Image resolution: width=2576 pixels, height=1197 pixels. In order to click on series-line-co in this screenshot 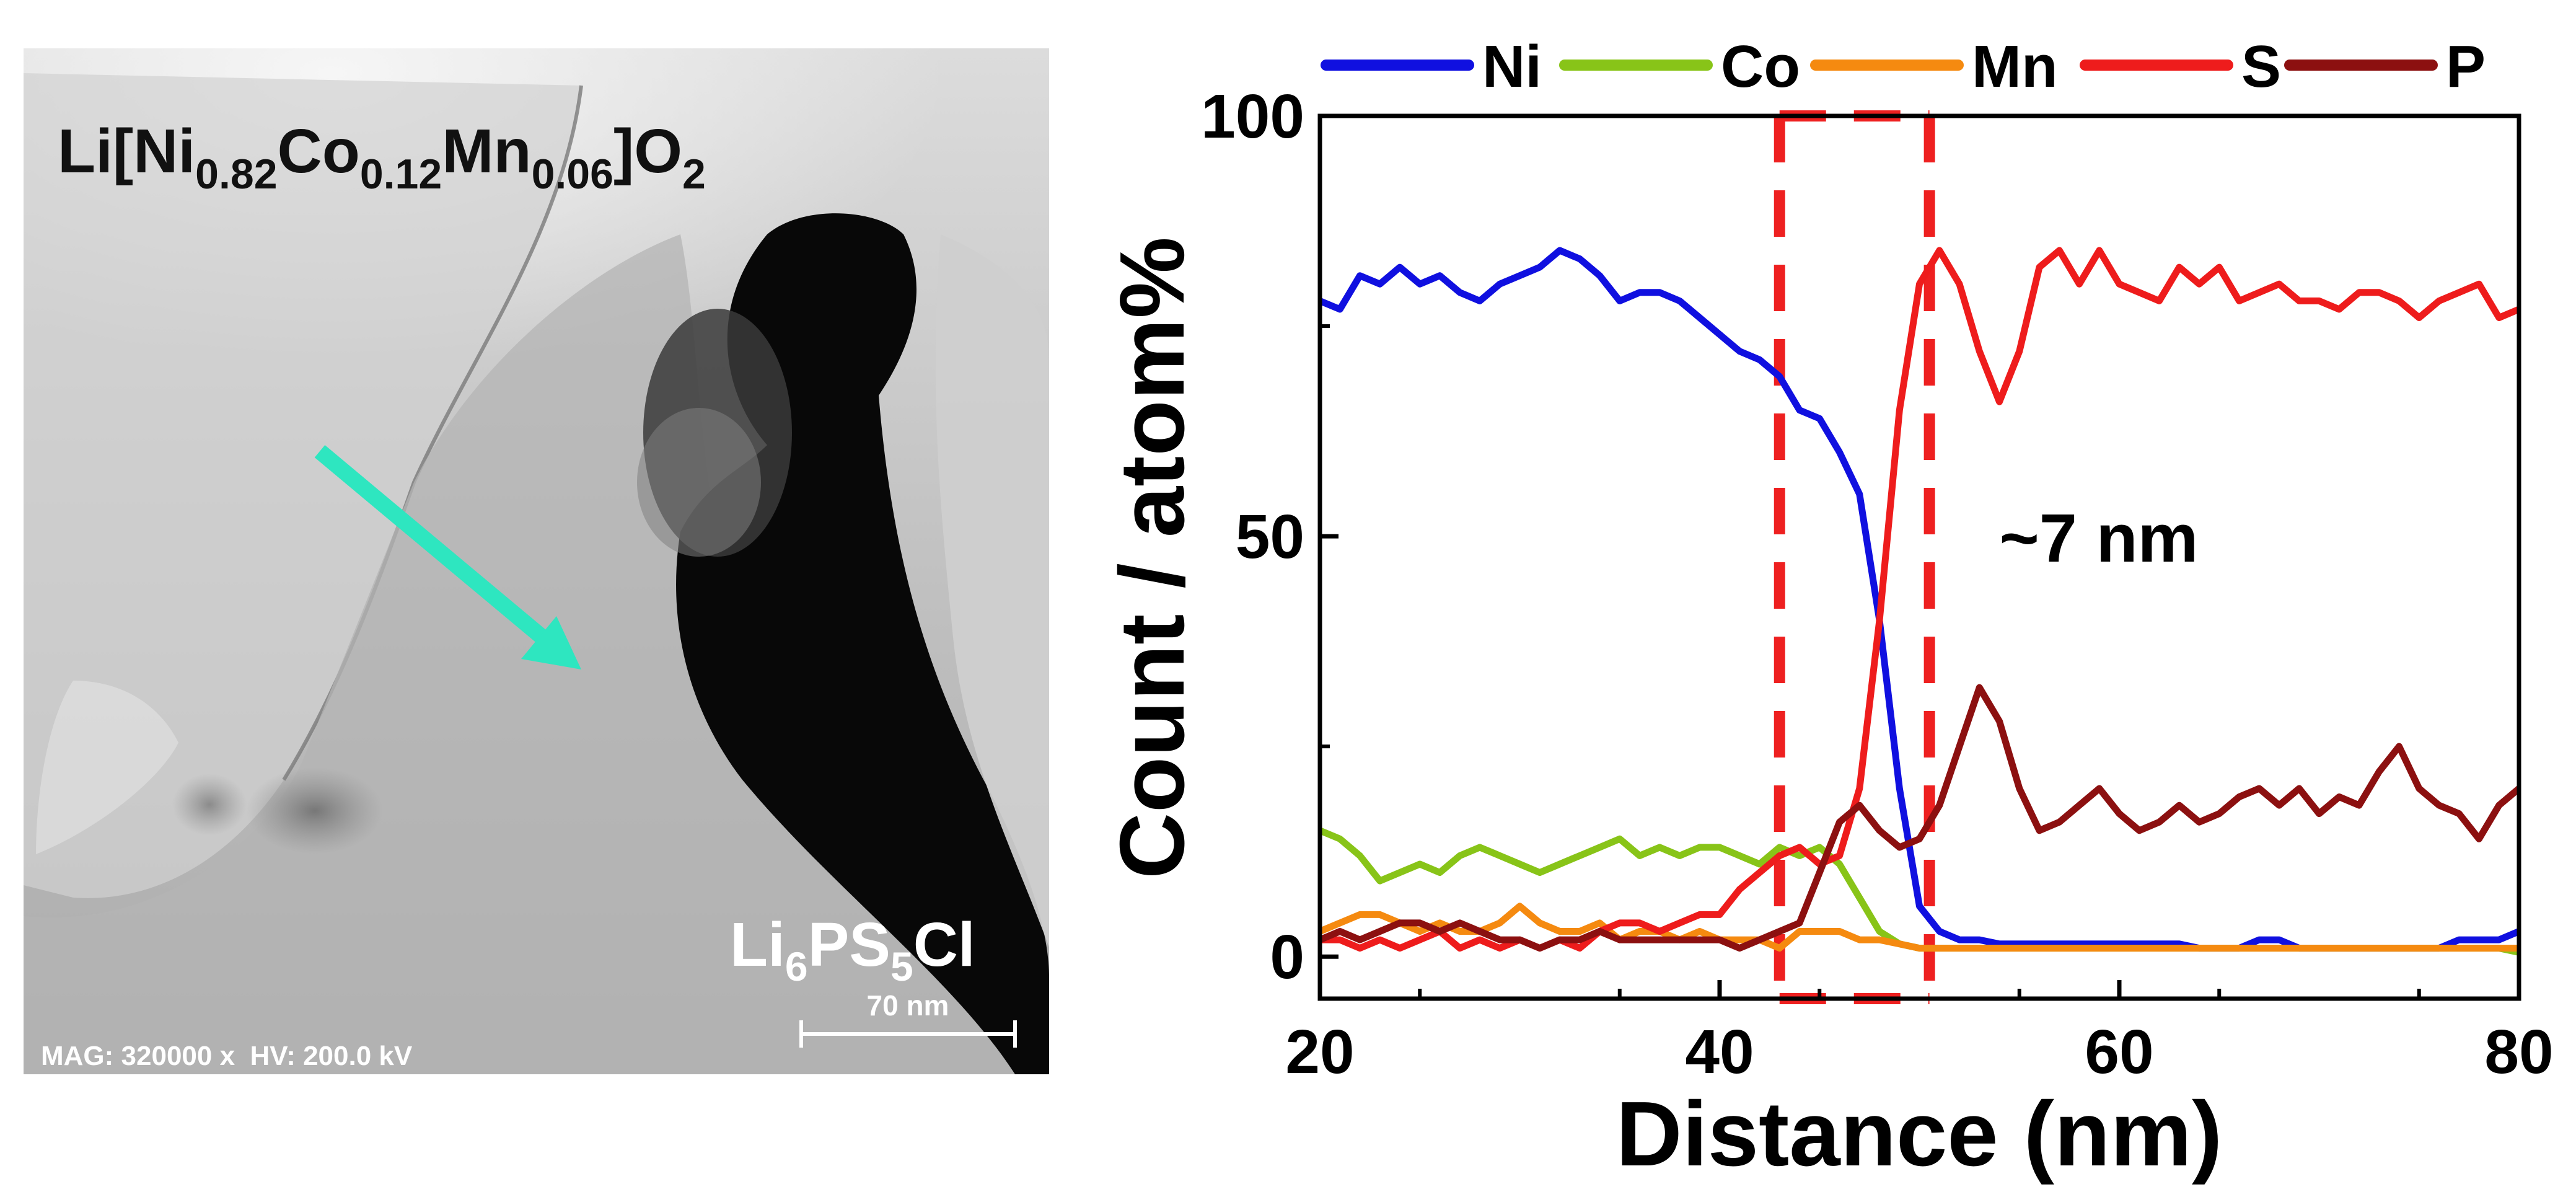, I will do `click(1919, 891)`.